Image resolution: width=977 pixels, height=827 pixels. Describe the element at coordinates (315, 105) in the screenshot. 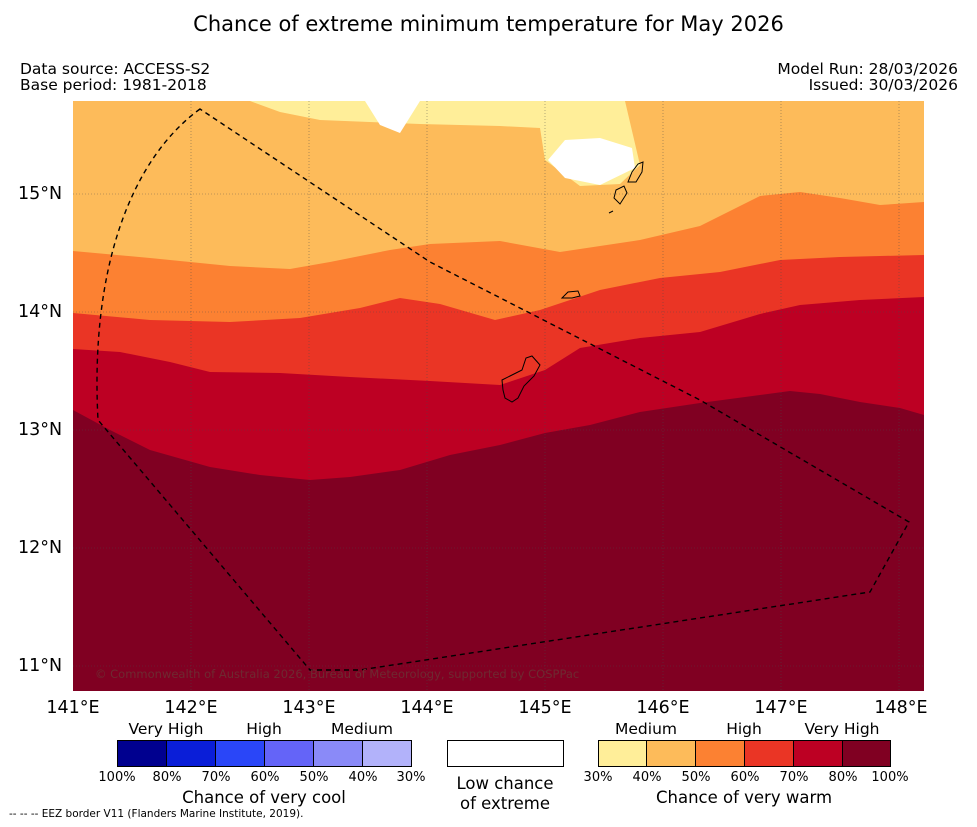

I see `band-30-40-northwest` at that location.